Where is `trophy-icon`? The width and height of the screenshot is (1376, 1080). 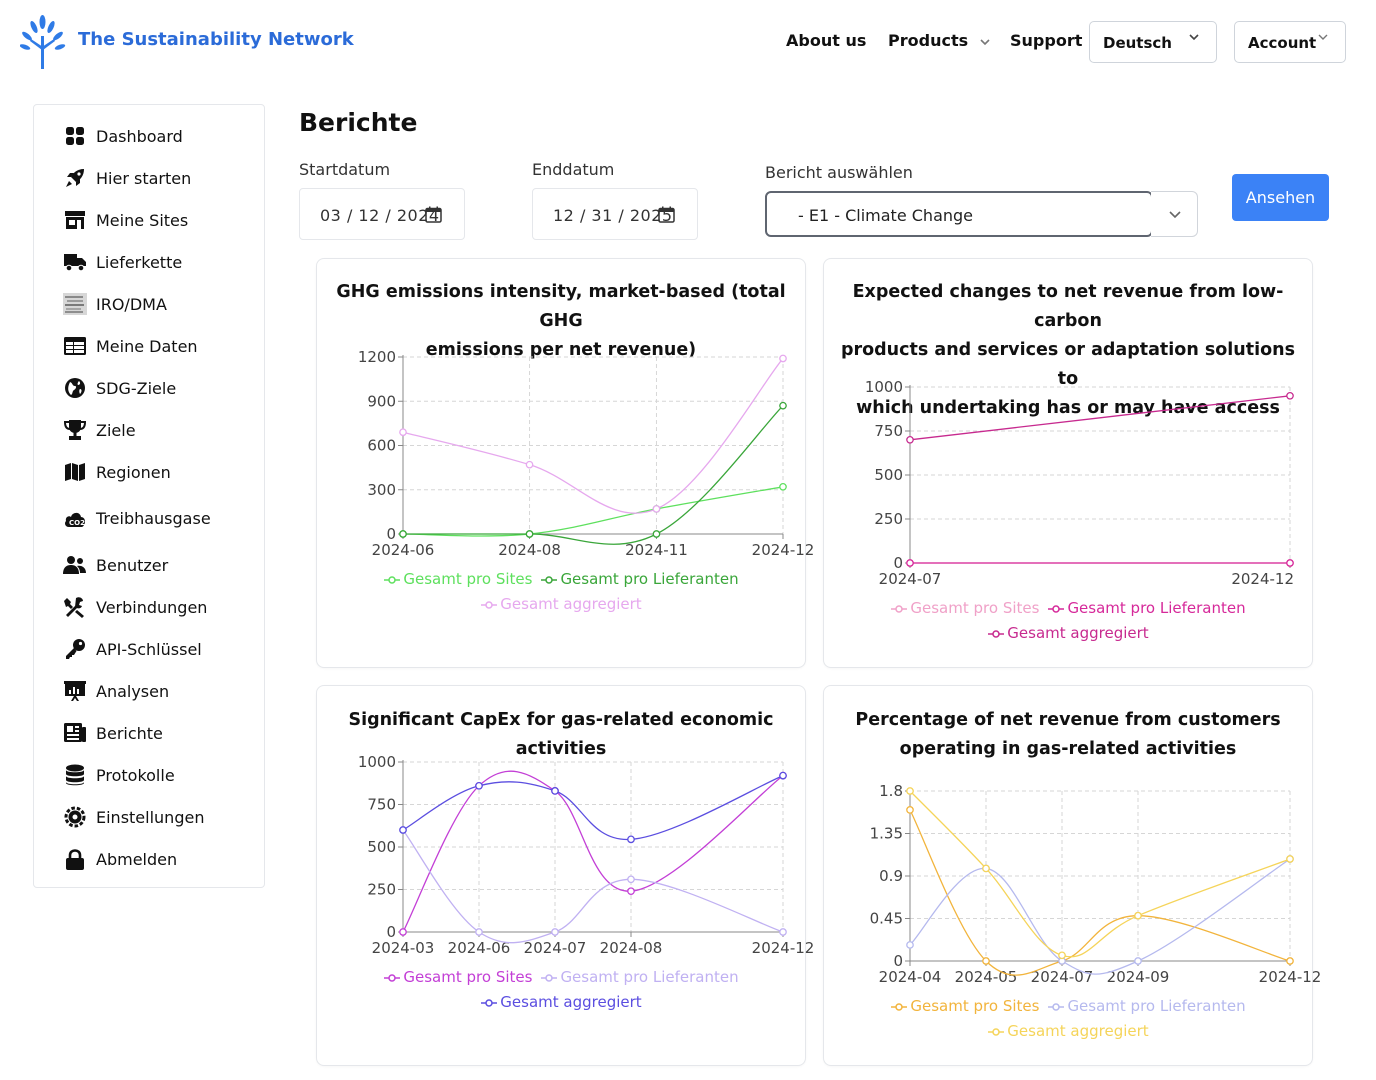
trophy-icon is located at coordinates (75, 430).